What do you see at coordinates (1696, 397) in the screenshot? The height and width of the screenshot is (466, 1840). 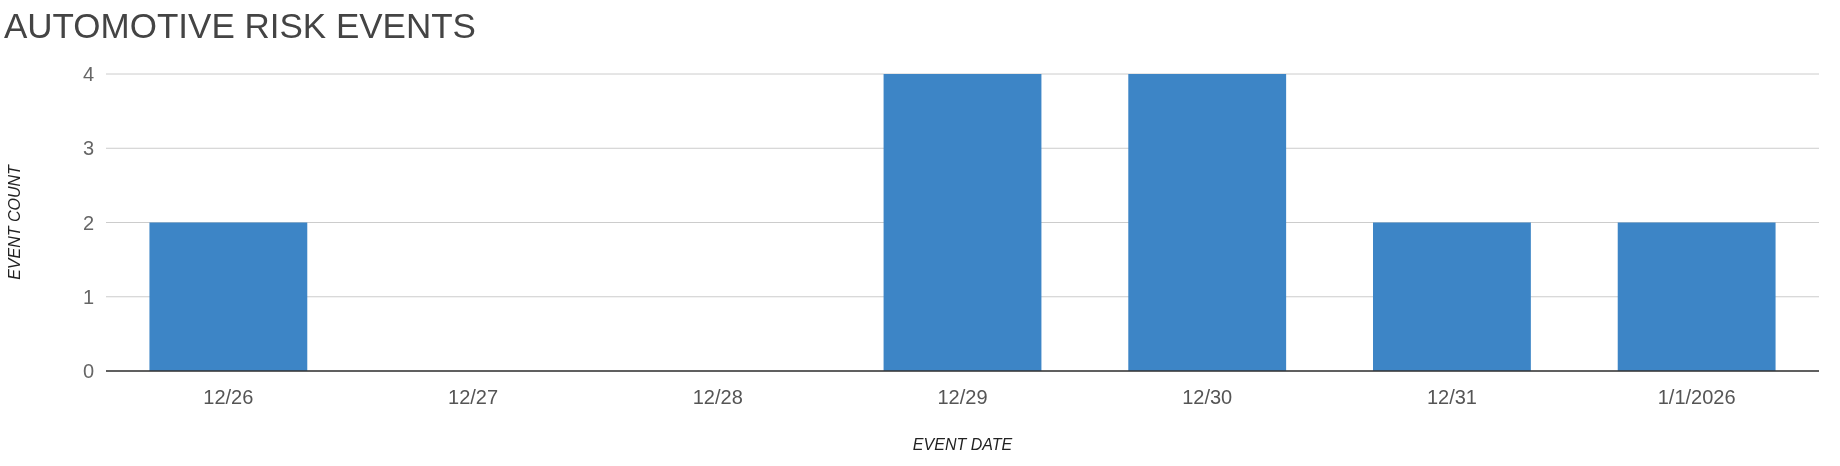 I see `x-tick-label: 1/1/2026` at bounding box center [1696, 397].